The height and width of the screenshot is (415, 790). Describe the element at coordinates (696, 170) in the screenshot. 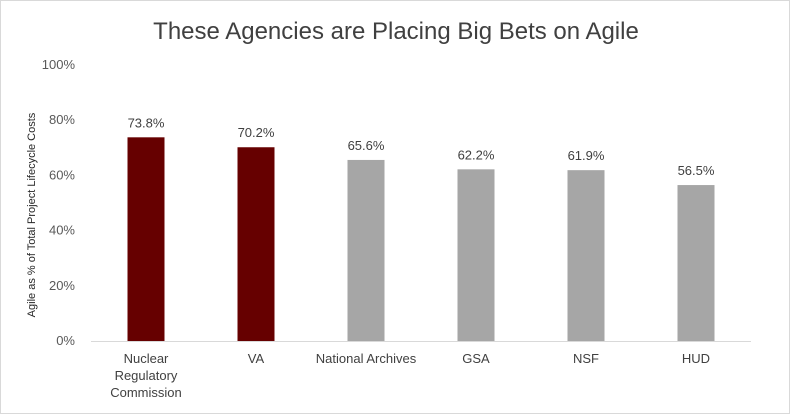

I see `data-label: 56.5%` at that location.